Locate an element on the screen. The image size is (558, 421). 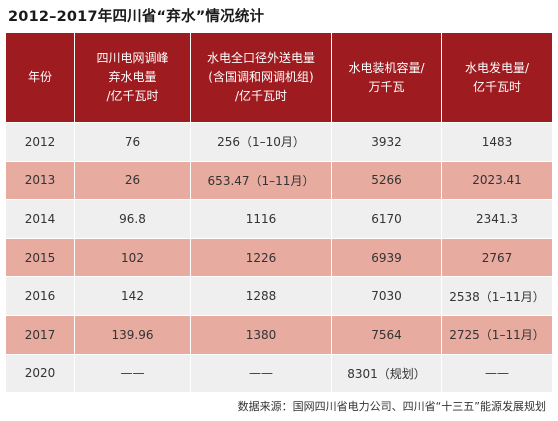
cell-year: 2016 is located at coordinates (40, 296).